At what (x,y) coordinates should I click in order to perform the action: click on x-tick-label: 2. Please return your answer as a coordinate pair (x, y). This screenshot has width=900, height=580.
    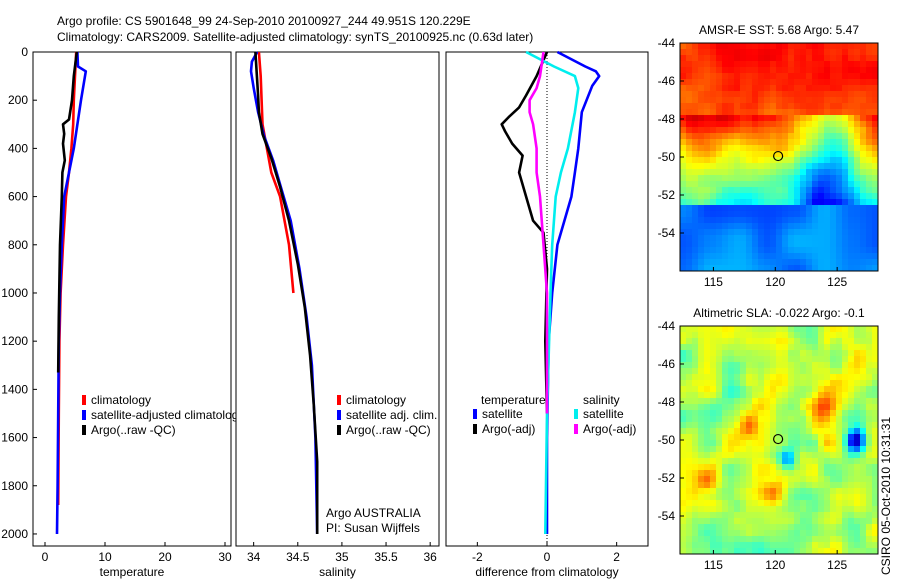
    Looking at the image, I should click on (616, 557).